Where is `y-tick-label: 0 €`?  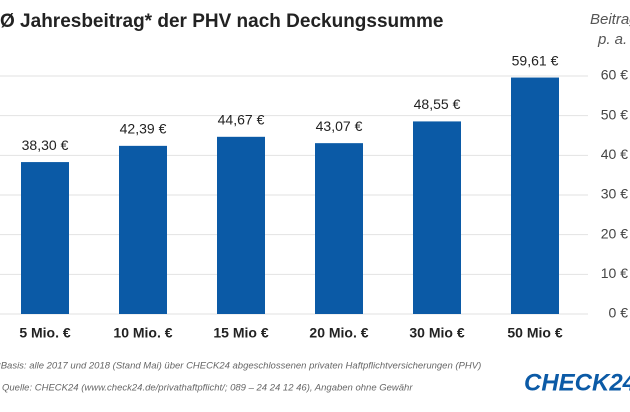 y-tick-label: 0 € is located at coordinates (619, 313).